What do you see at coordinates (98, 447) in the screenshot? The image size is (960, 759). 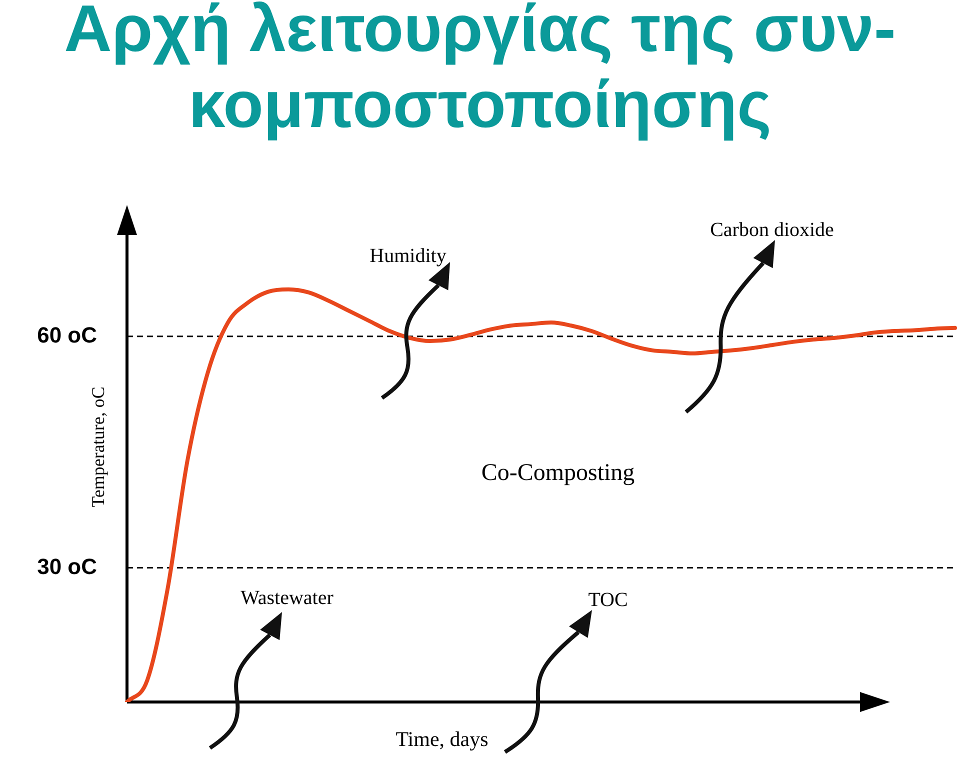 I see `y-axis-title: Temperature, oC` at bounding box center [98, 447].